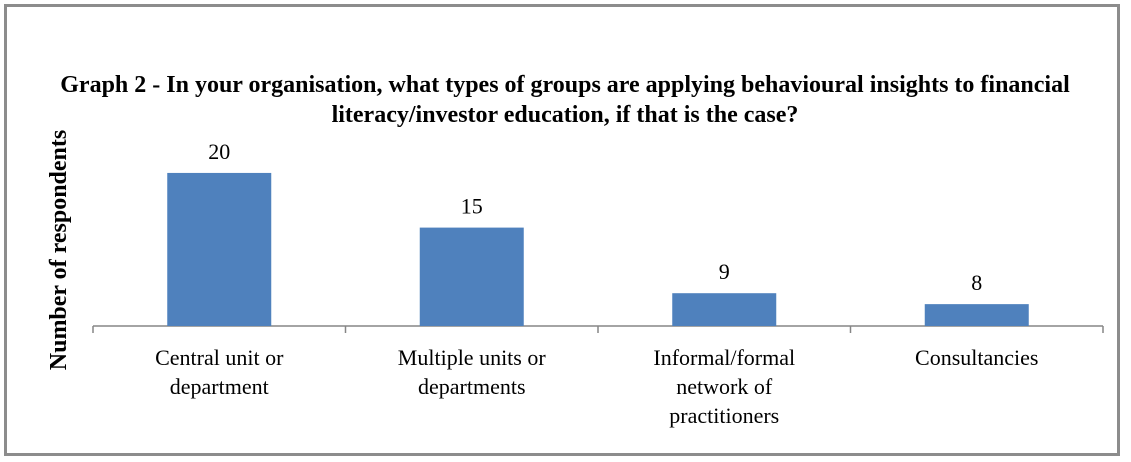 The height and width of the screenshot is (462, 1131). What do you see at coordinates (472, 206) in the screenshot?
I see `value-label: 15` at bounding box center [472, 206].